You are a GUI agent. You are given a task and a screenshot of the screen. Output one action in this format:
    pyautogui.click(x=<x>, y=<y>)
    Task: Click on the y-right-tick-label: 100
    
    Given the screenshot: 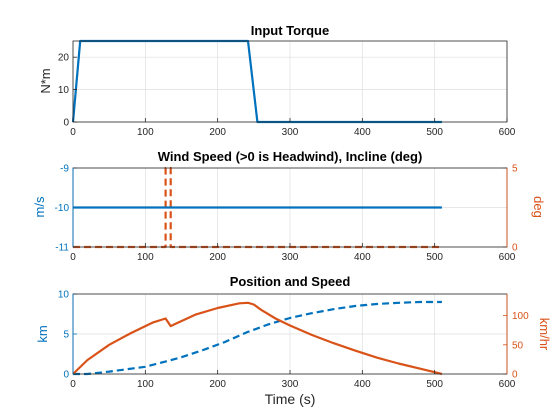 What is the action you would take?
    pyautogui.click(x=520, y=316)
    